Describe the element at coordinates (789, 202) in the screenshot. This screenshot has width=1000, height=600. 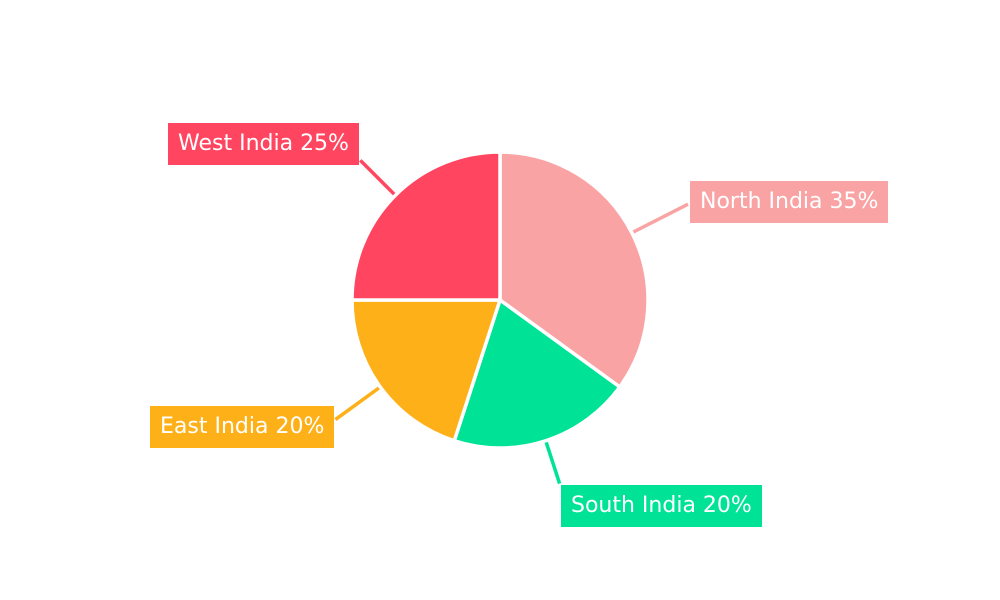
I see `data-label-north-india: North India 35%` at that location.